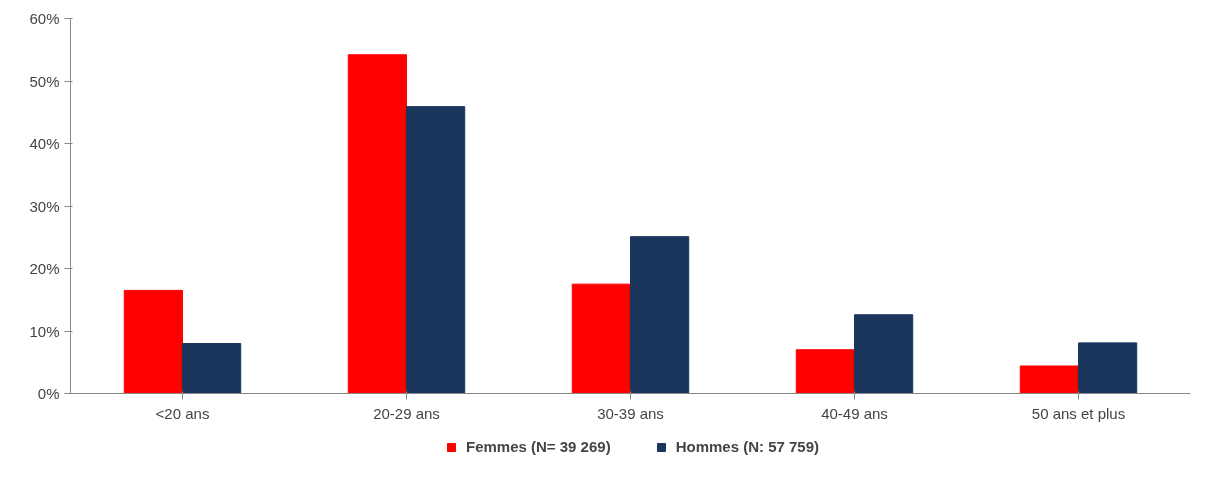 This screenshot has width=1212, height=499. I want to click on y-tick-label: 40%, so click(44, 143).